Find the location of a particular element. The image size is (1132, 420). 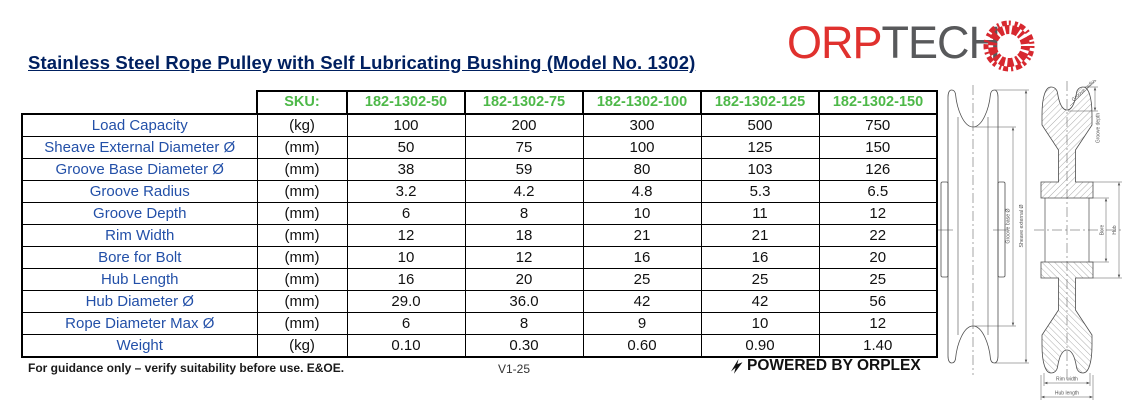

powered-by: POWERED BY ORPLEX is located at coordinates (825, 366).